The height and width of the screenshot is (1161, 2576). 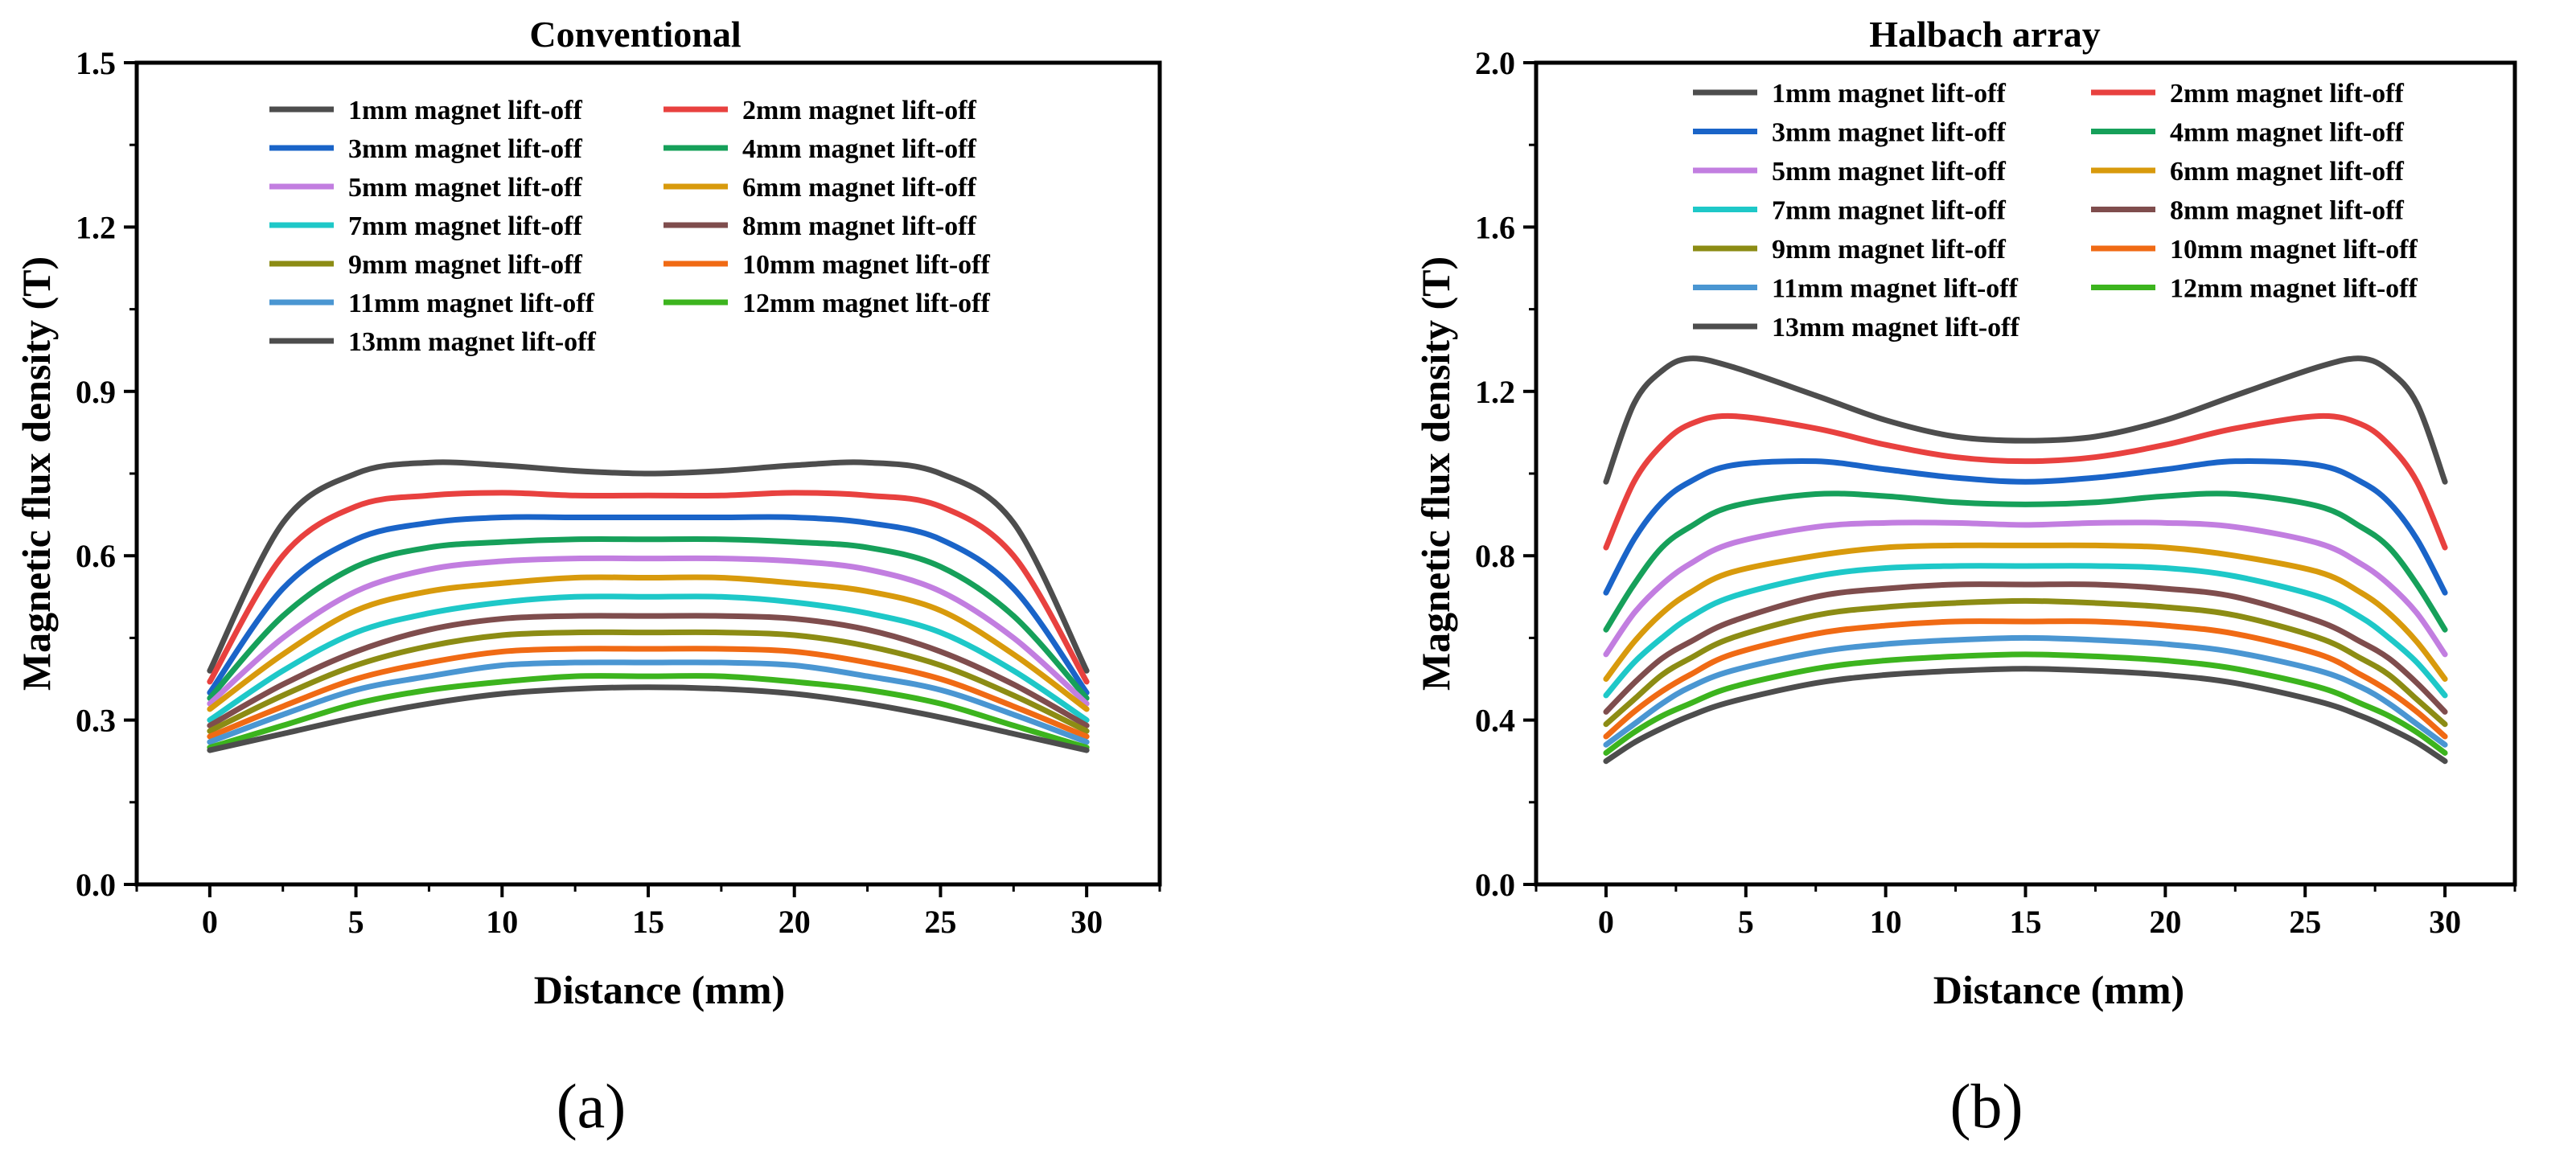 I want to click on legend-item: 4mm magnet lift-off, so click(x=2247, y=133).